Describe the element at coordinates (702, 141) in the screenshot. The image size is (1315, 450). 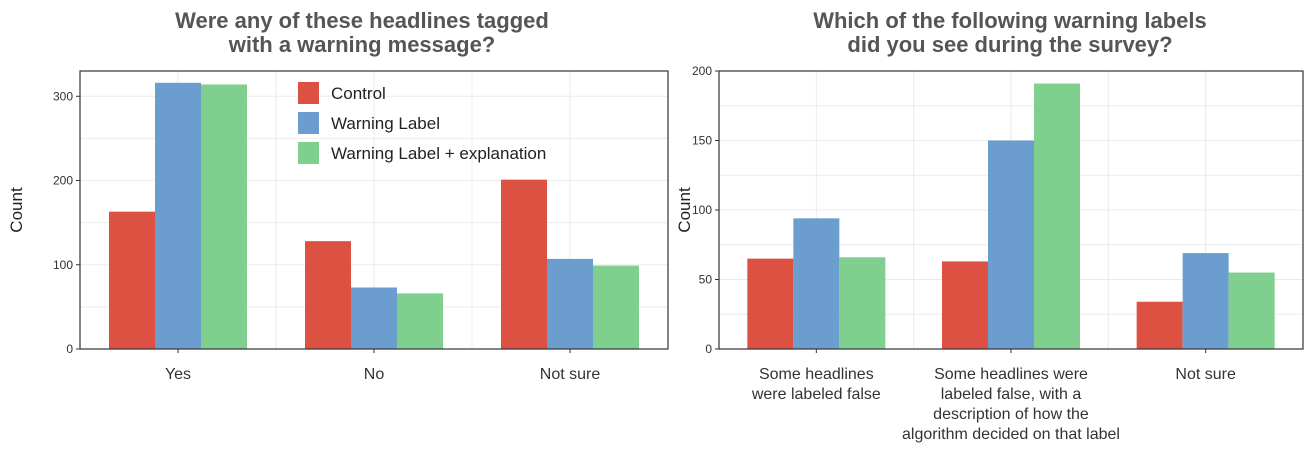
I see `y-tick-label: 150` at that location.